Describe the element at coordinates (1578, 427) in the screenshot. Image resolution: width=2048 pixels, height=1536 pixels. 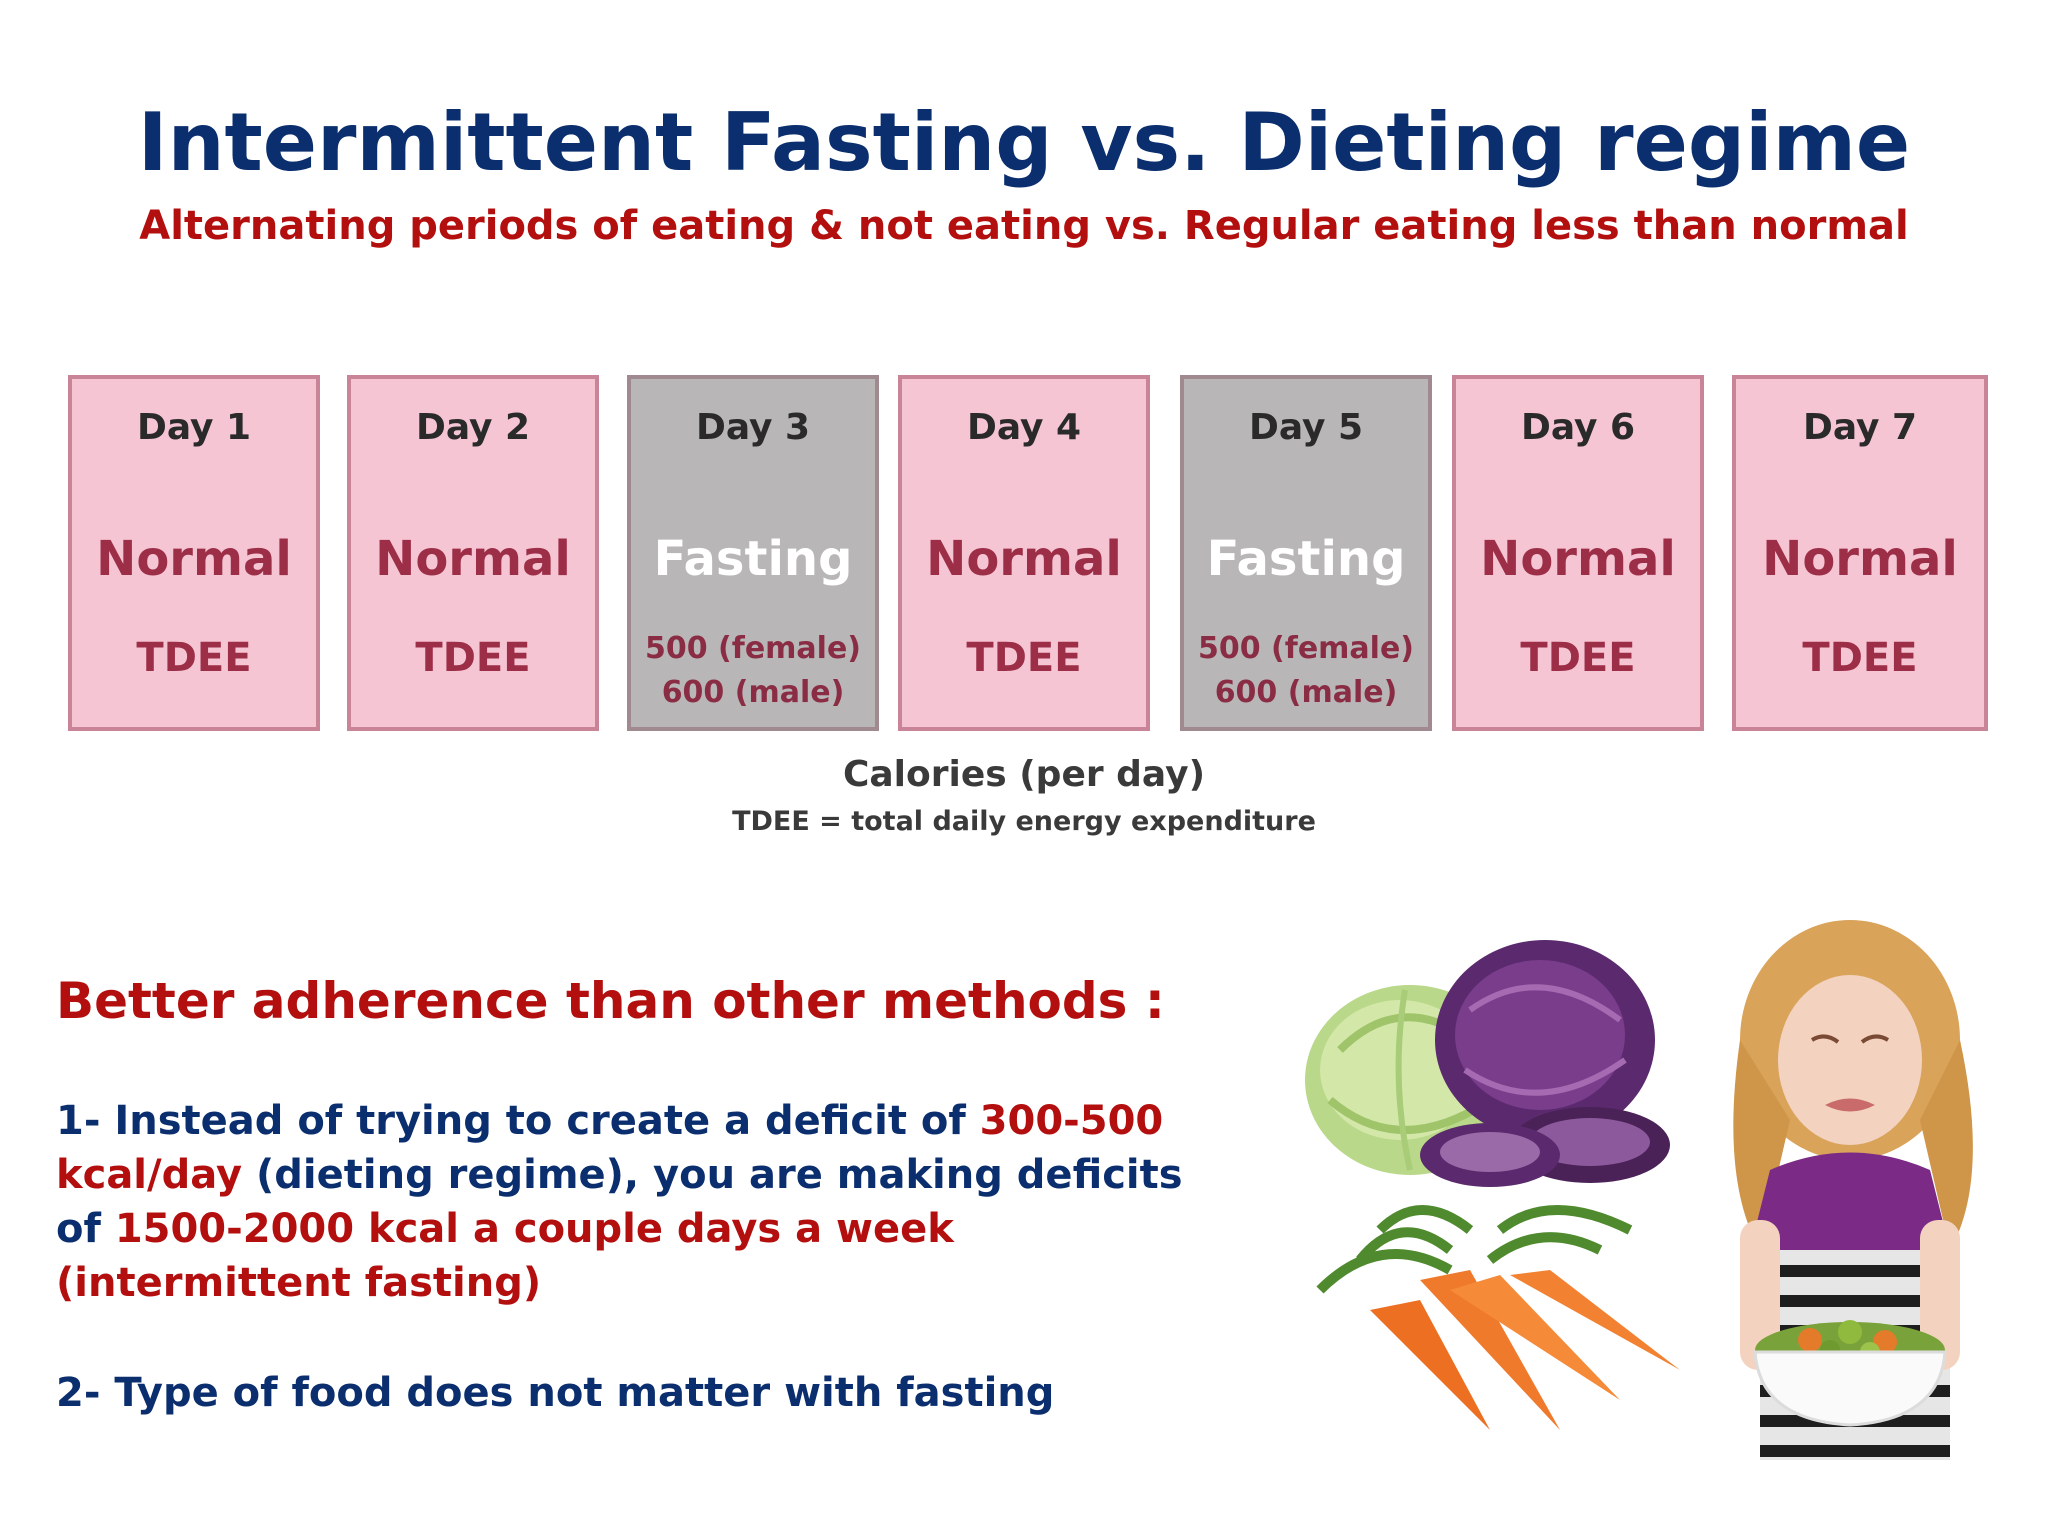
I see `day-label: Day 6` at that location.